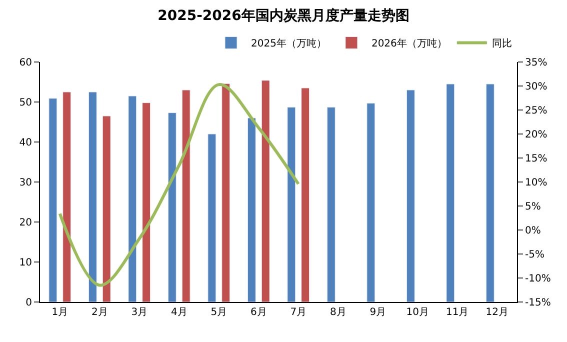  Describe the element at coordinates (502, 44) in the screenshot. I see `legend-label: 同比` at that location.